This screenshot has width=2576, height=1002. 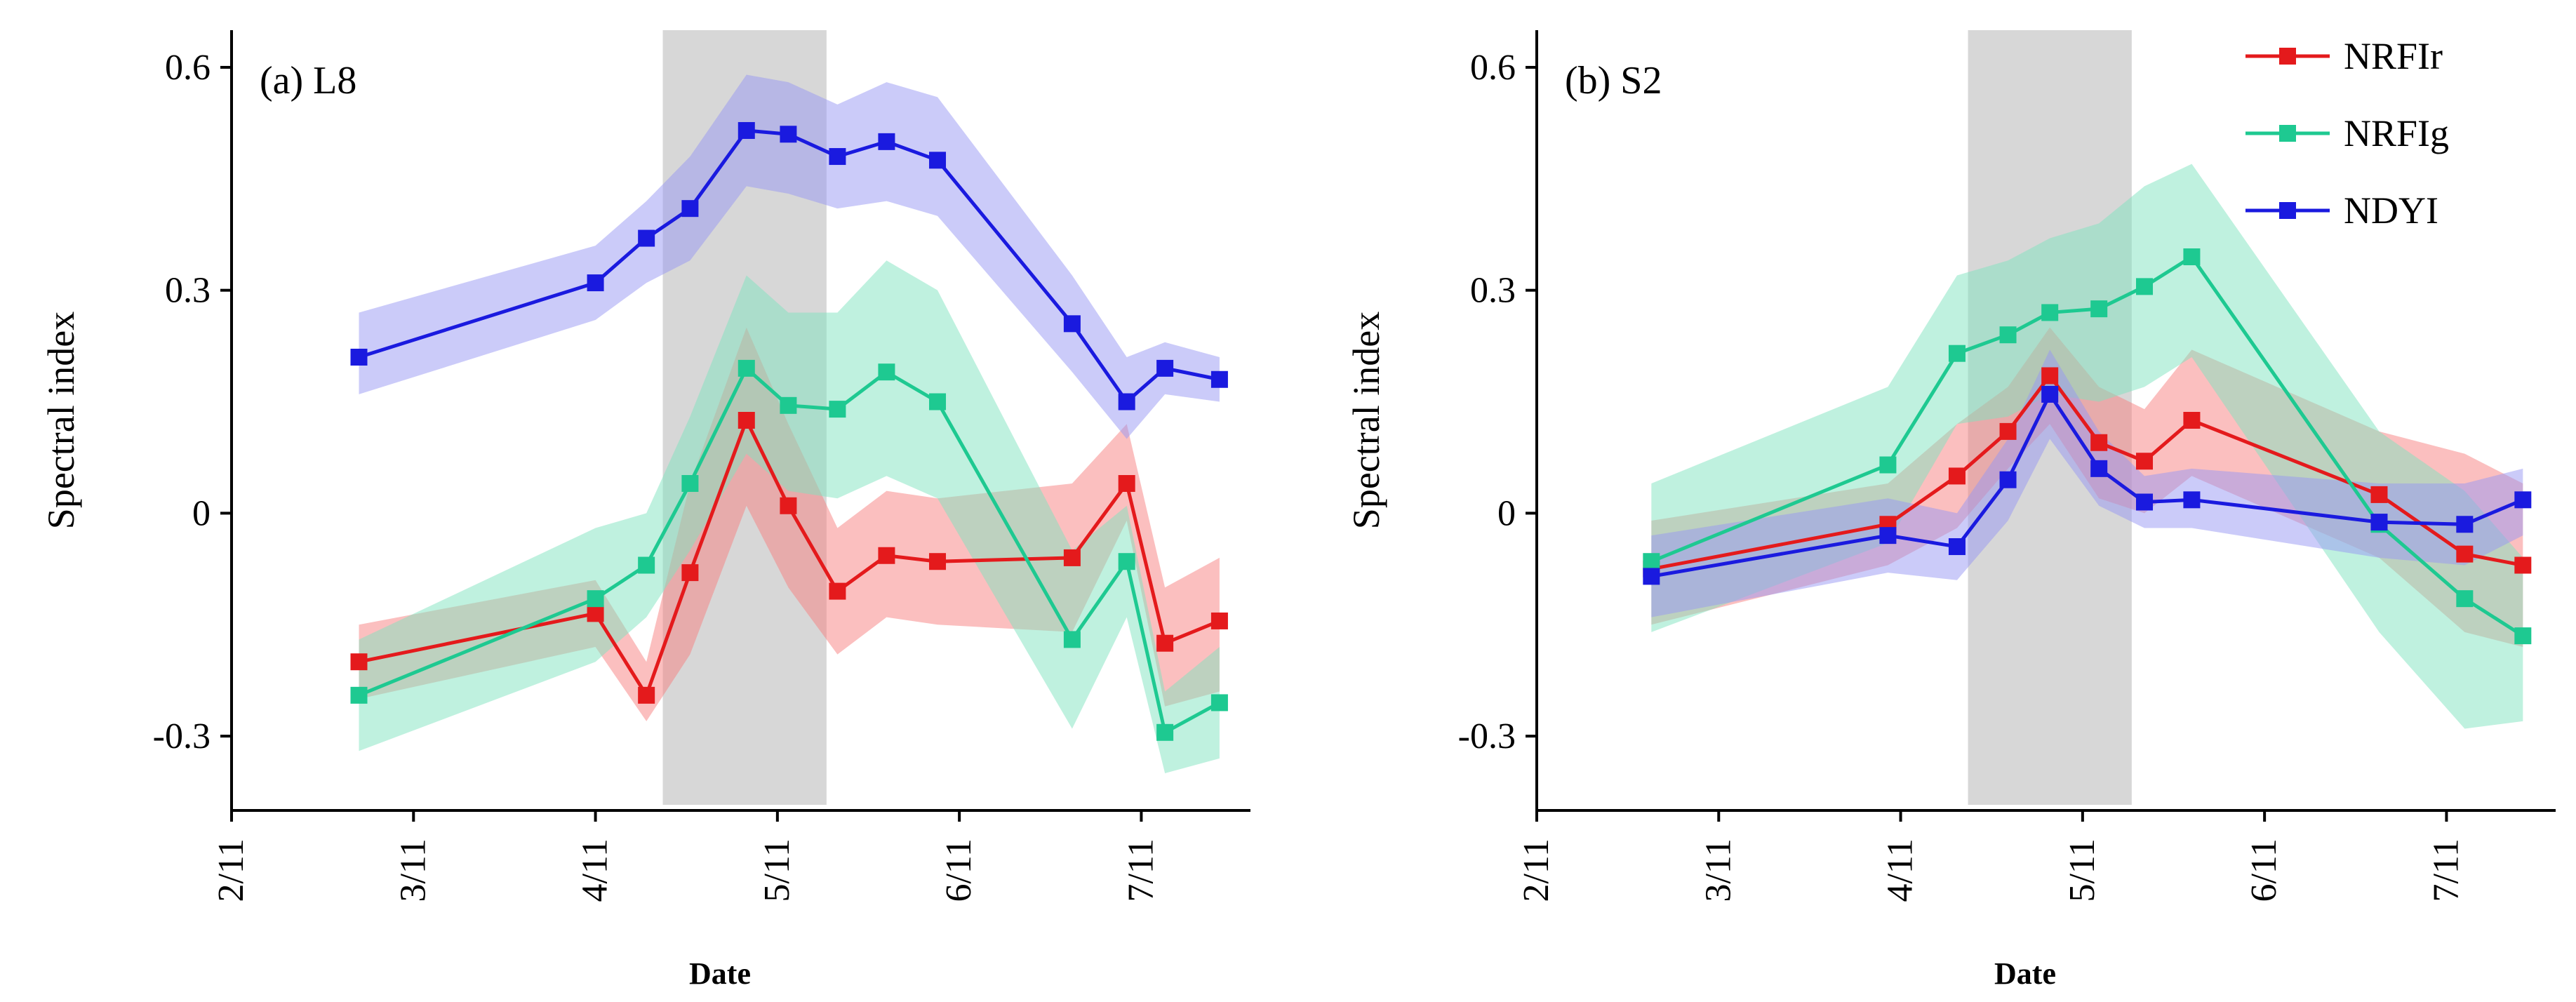 I want to click on band-ndyi, so click(x=2087, y=483).